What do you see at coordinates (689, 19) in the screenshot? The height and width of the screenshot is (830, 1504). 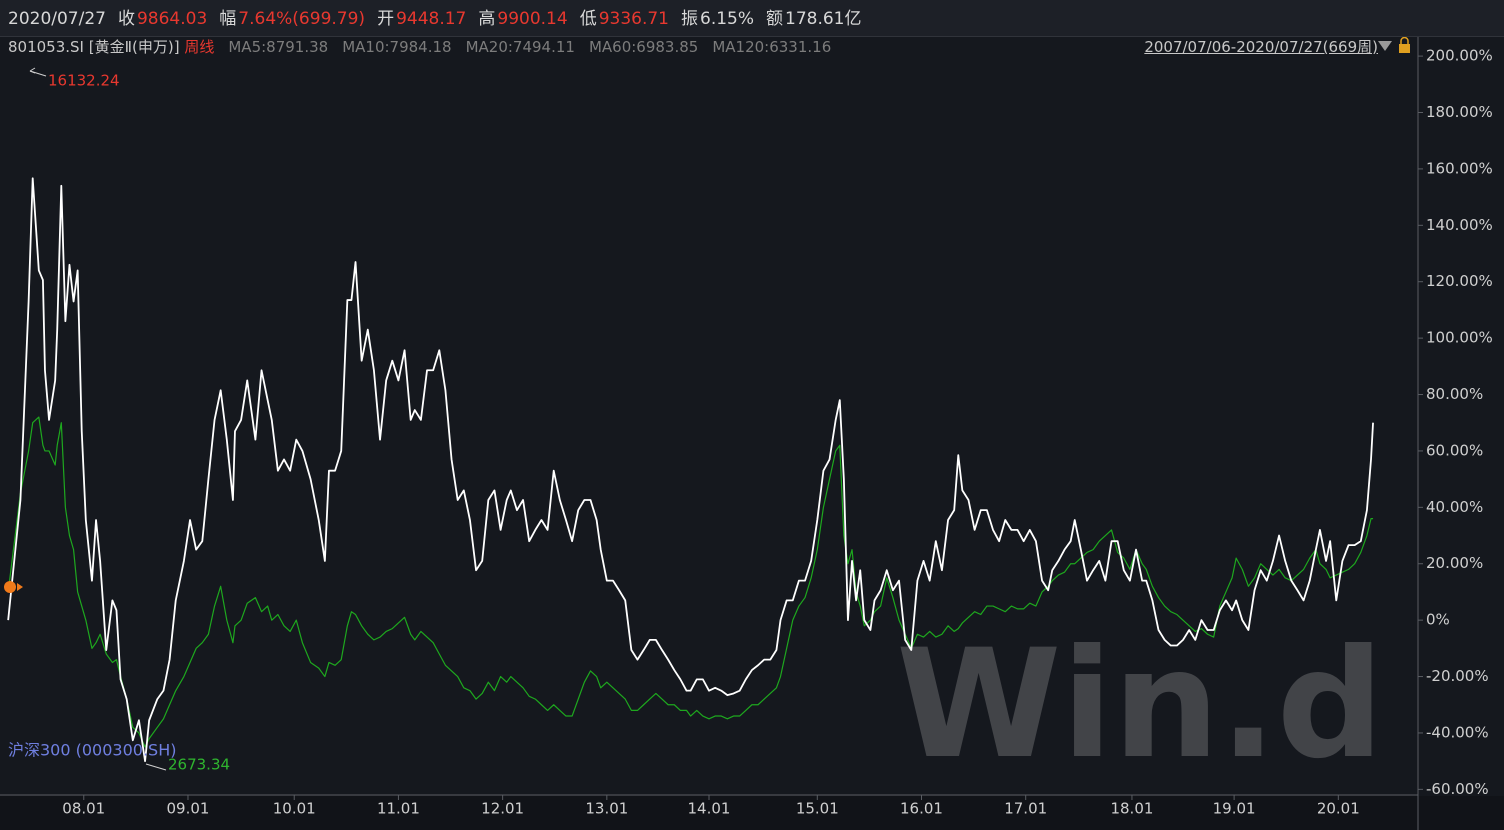 I see `quote-label: 振` at bounding box center [689, 19].